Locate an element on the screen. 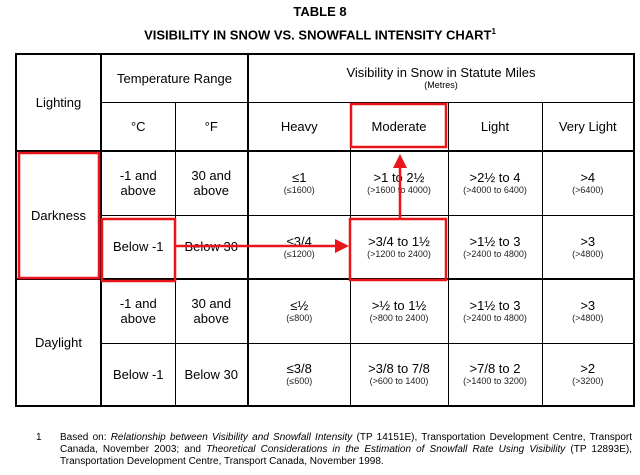 This screenshot has height=475, width=640. footnote-number: 1 is located at coordinates (39, 437).